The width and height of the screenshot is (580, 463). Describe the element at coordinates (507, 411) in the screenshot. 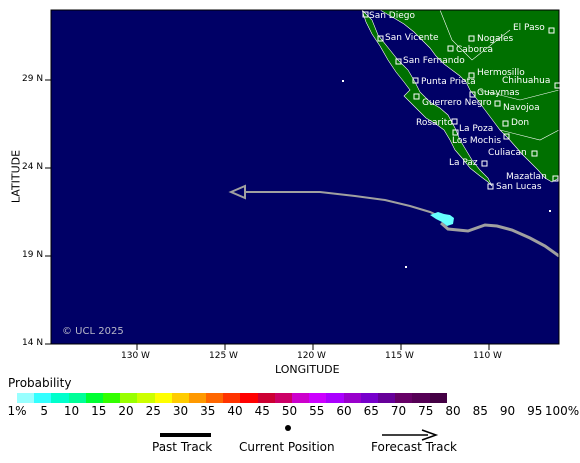

I see `probability-tick-label: 90` at that location.